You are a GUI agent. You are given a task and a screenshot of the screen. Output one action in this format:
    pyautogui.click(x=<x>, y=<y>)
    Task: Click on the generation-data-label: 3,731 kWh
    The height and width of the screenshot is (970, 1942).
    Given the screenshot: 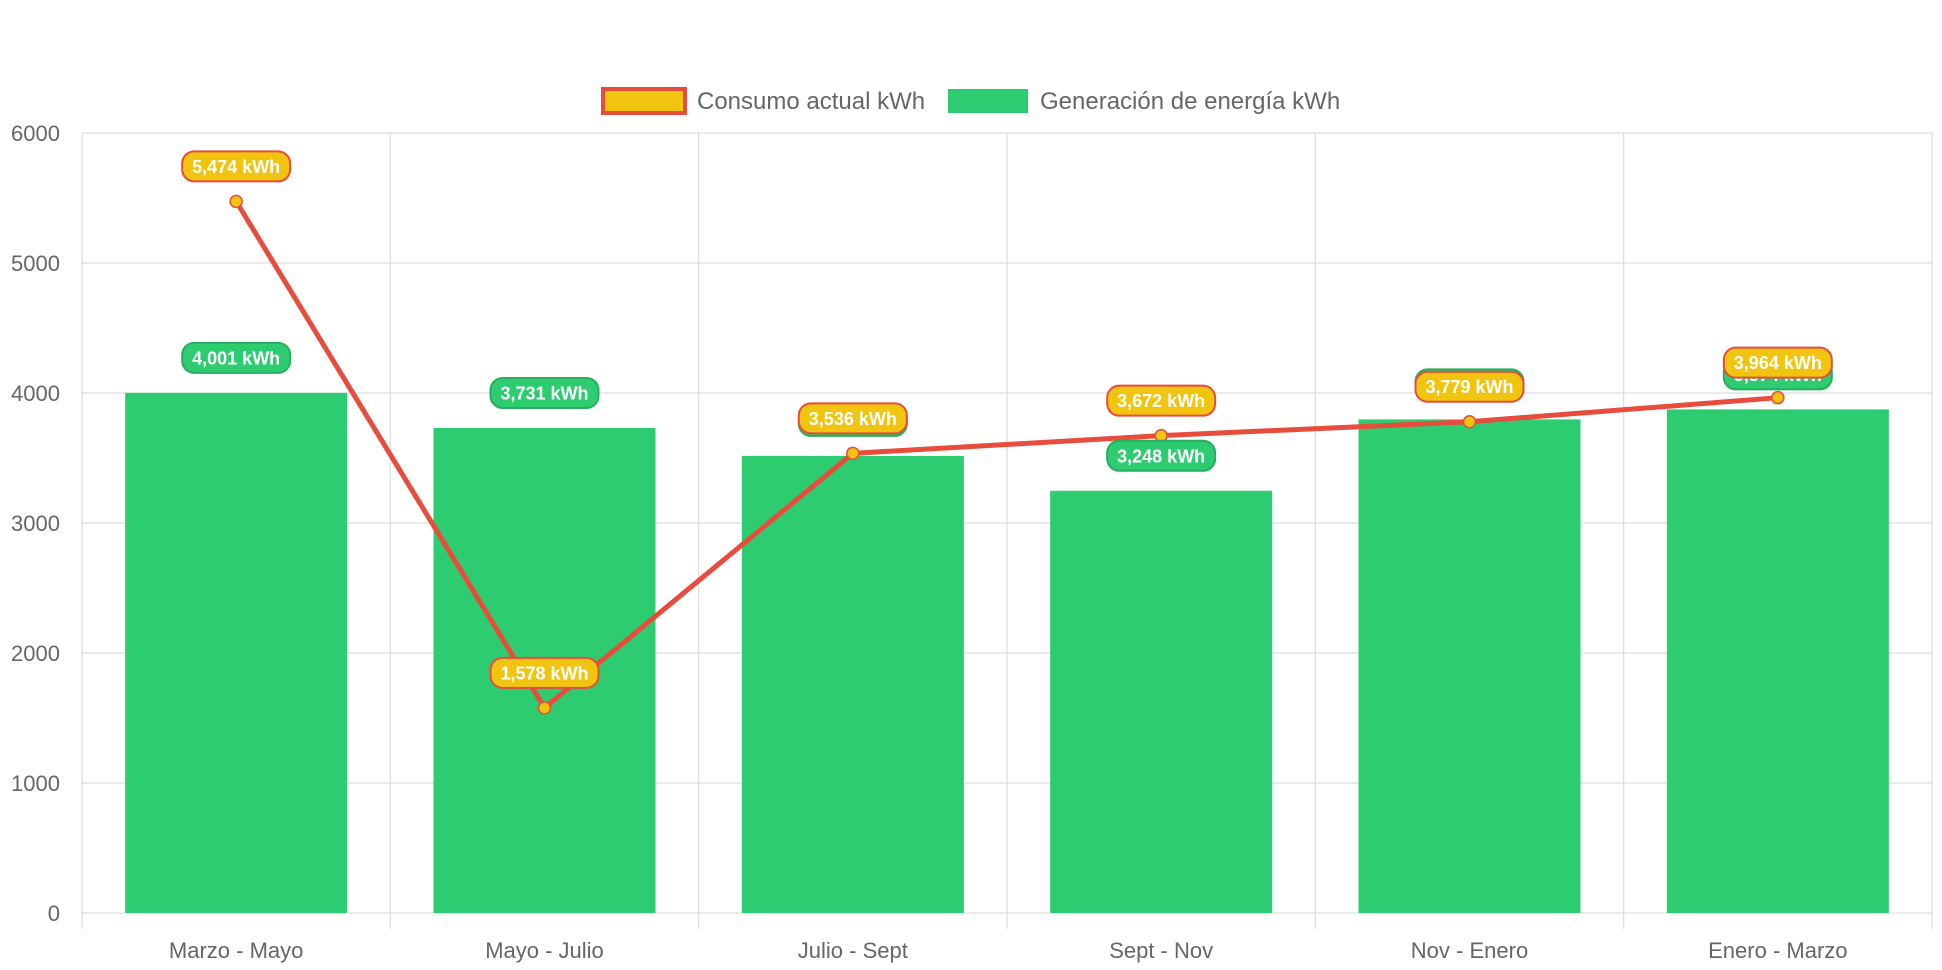 What is the action you would take?
    pyautogui.click(x=544, y=392)
    